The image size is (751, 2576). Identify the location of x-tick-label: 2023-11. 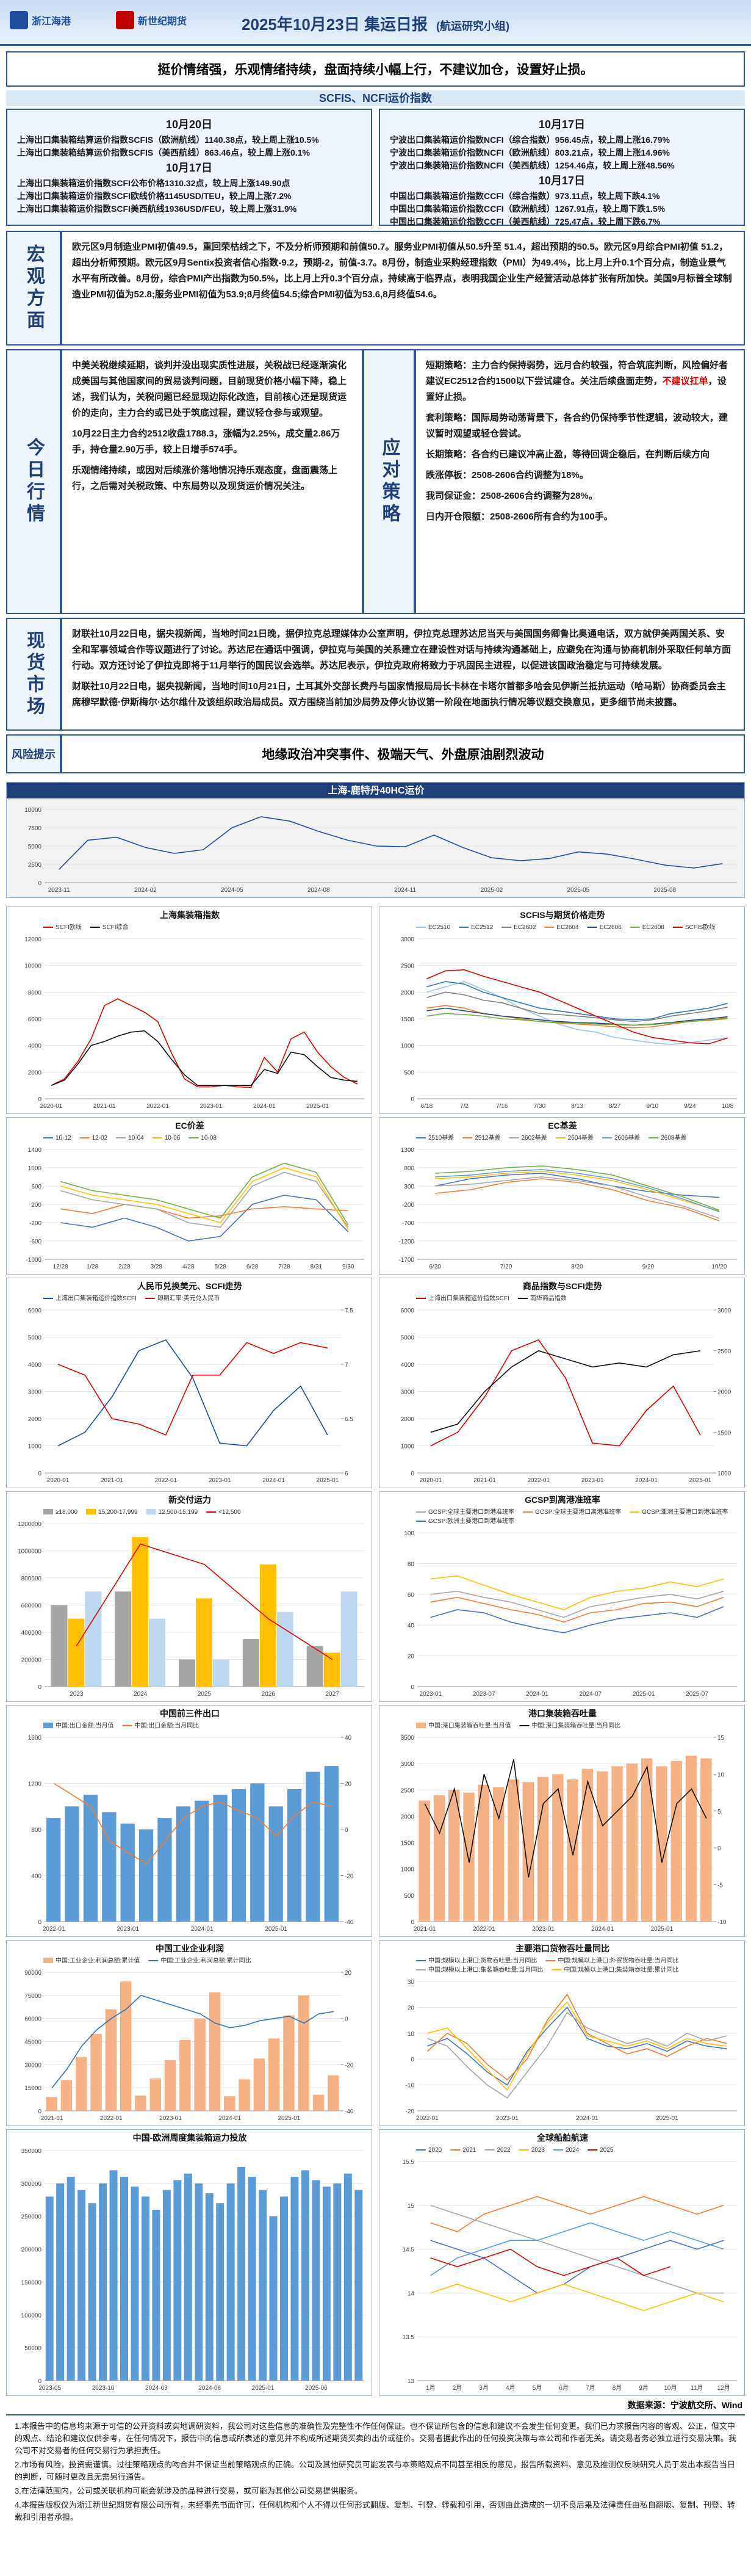
(59, 890).